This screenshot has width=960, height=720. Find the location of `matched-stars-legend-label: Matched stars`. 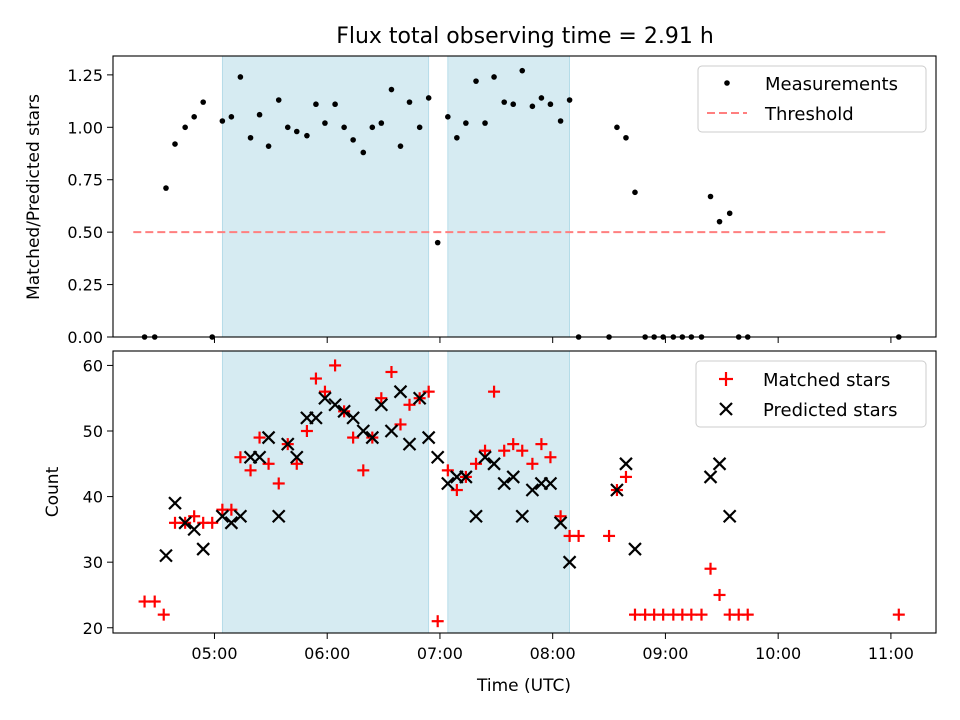

matched-stars-legend-label: Matched stars is located at coordinates (826, 380).